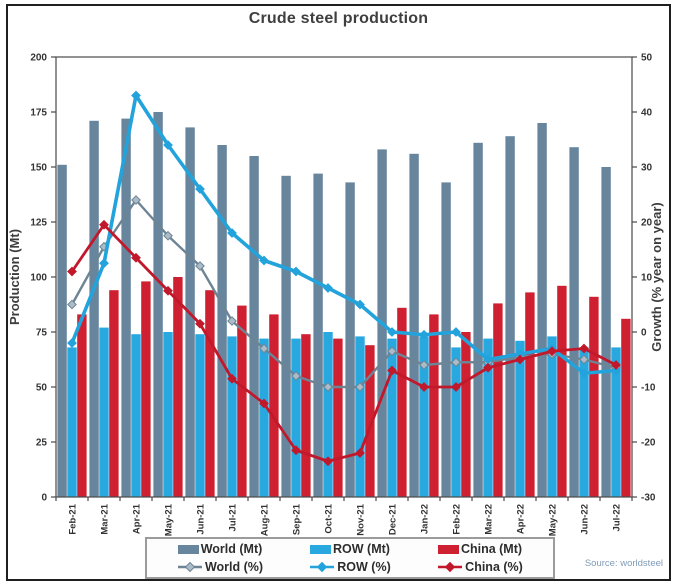  I want to click on x-tick-label: Feb-22, so click(457, 519).